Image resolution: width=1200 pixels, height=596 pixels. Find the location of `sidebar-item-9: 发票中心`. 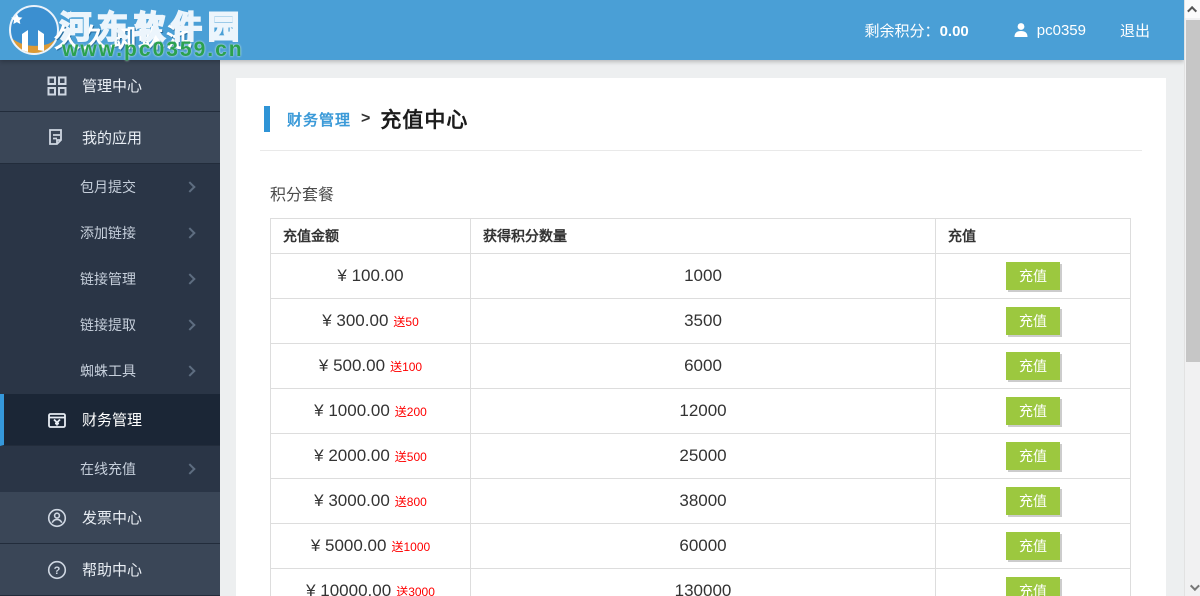

sidebar-item-9: 发票中心 is located at coordinates (110, 518).